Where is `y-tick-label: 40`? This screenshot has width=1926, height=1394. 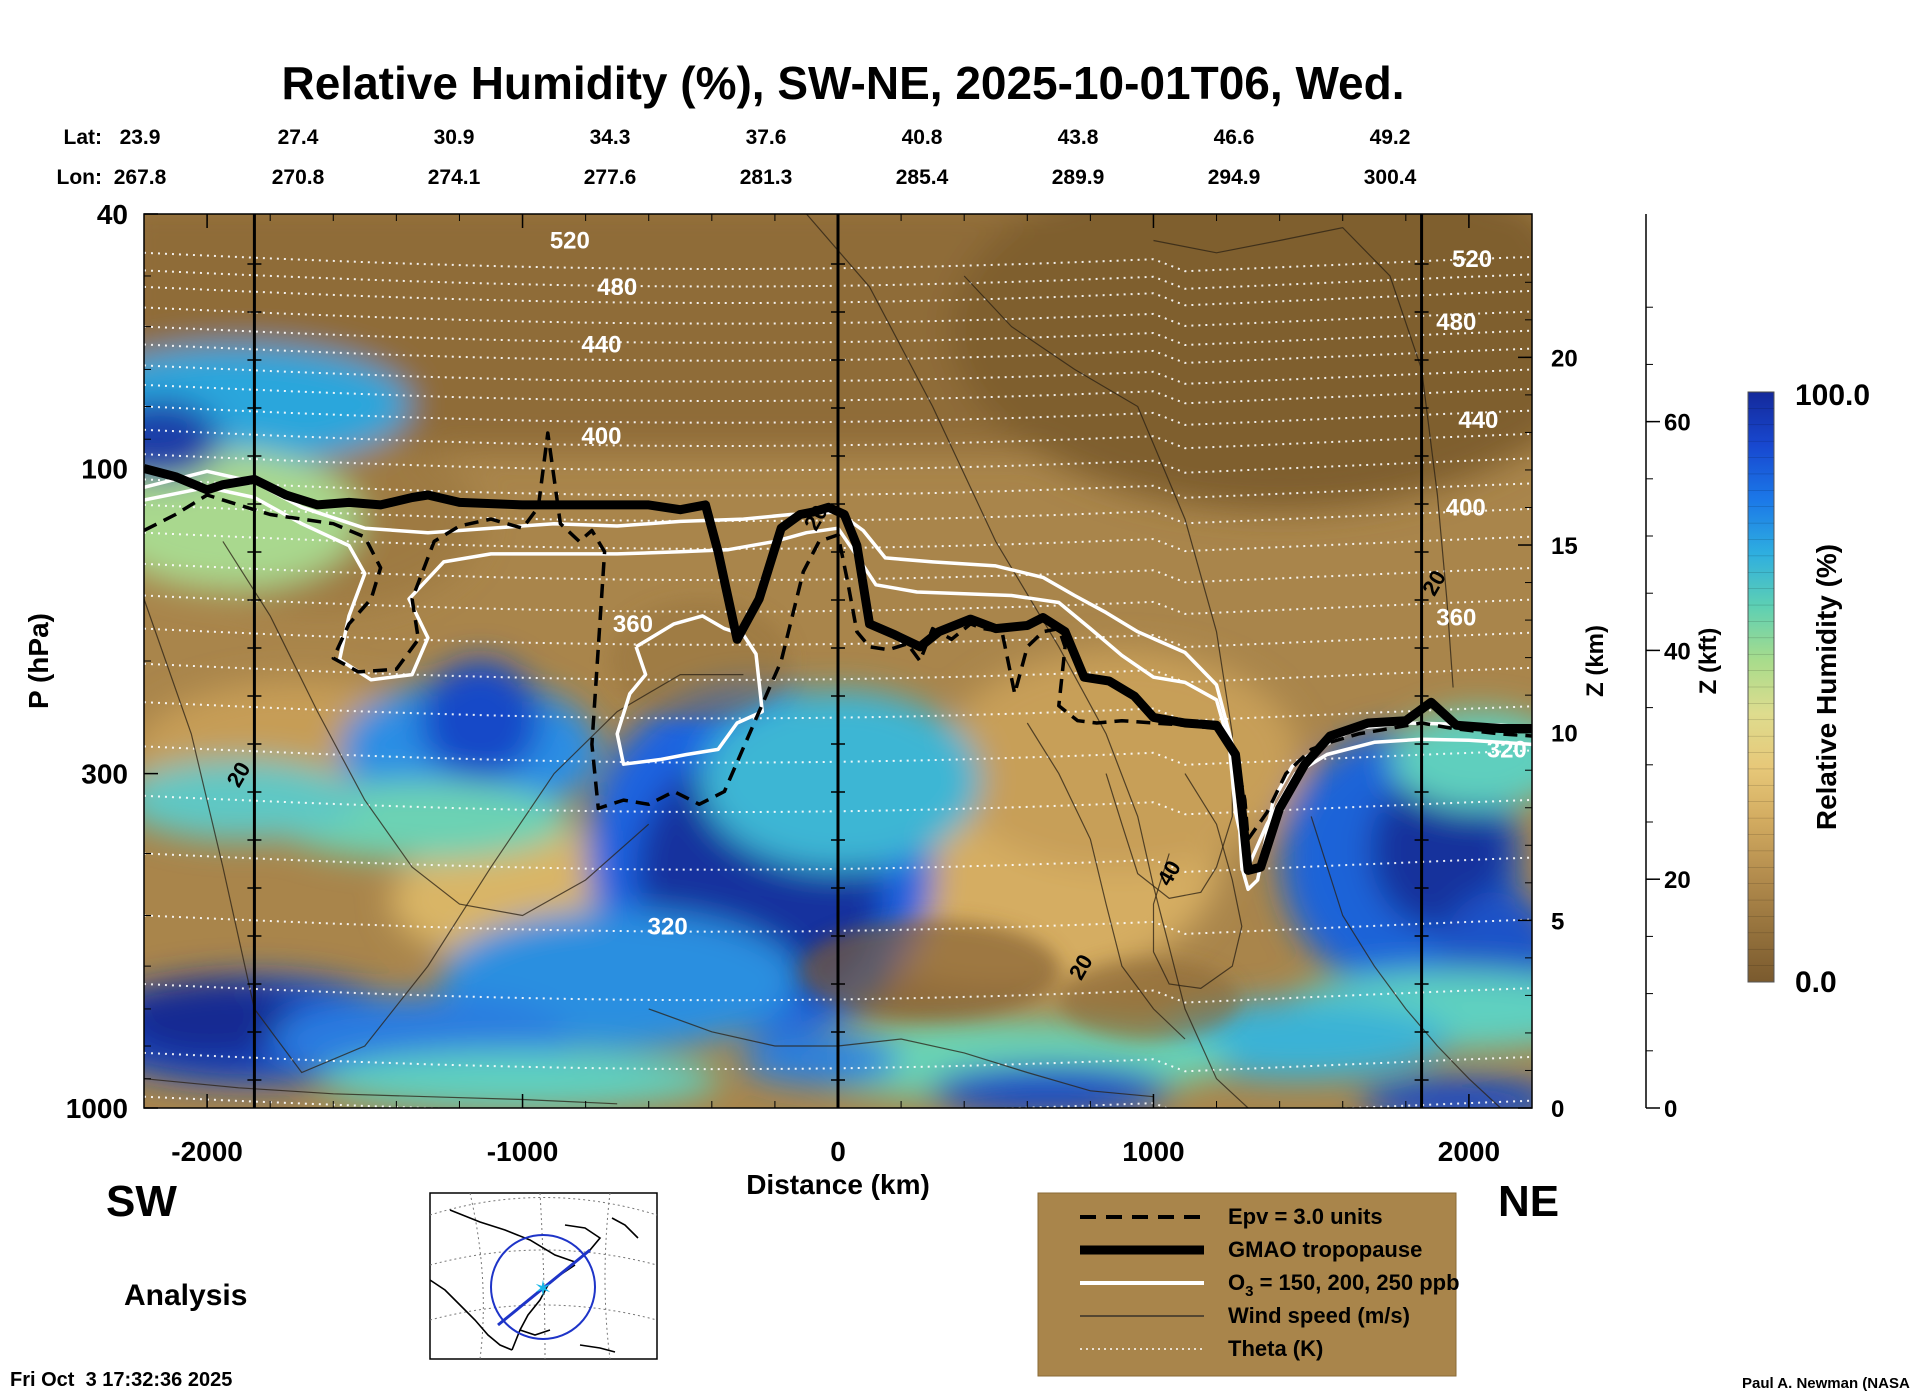
y-tick-label: 40 is located at coordinates (112, 214).